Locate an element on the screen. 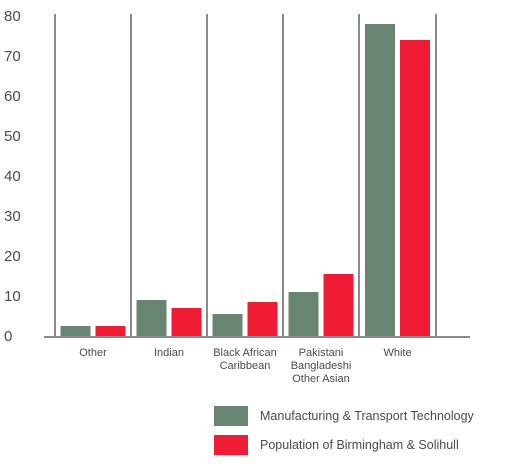 This screenshot has width=512, height=464. y-axis: 0 10 20 30 40 50 60 70 80 is located at coordinates (12, 176).